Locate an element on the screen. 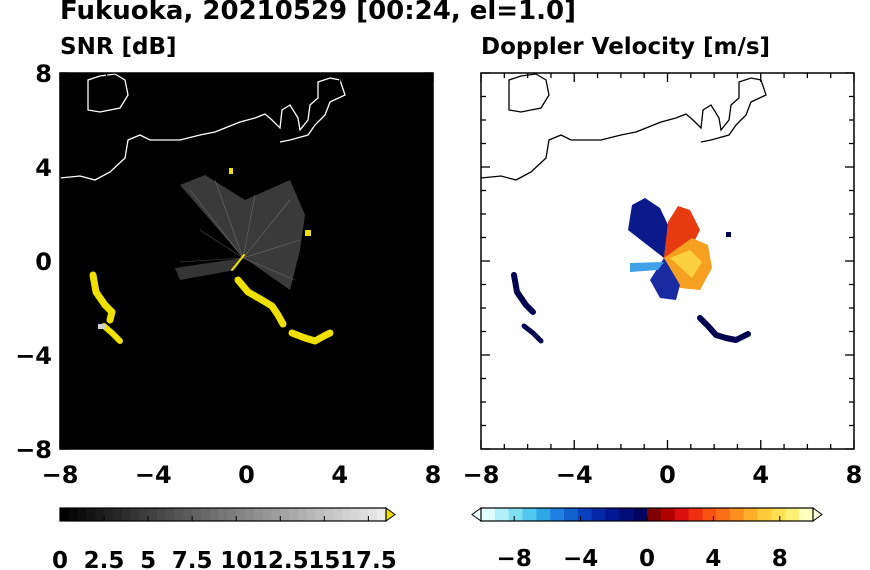 Image resolution: width=870 pixels, height=570 pixels. colorbar-tick-label: 0 is located at coordinates (60, 559).